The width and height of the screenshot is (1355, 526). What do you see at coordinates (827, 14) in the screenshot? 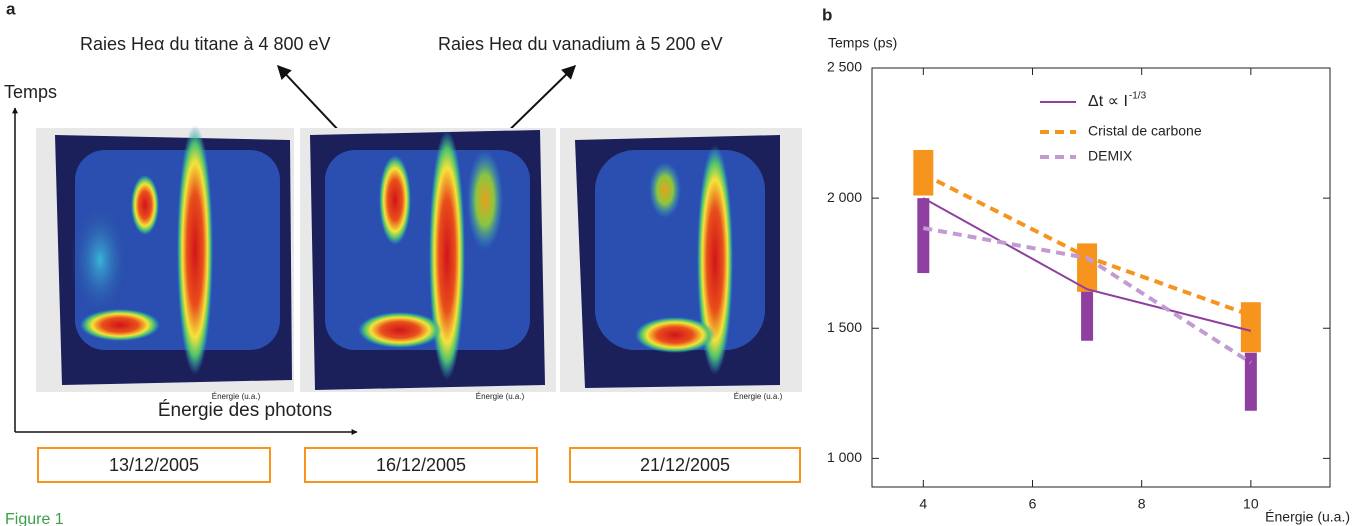
I see `panel-label: b` at bounding box center [827, 14].